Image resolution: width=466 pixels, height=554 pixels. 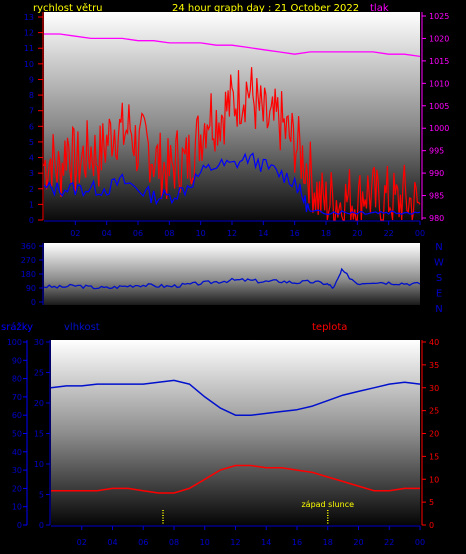 I want to click on wind-tick-label: 9, so click(x=31, y=79).